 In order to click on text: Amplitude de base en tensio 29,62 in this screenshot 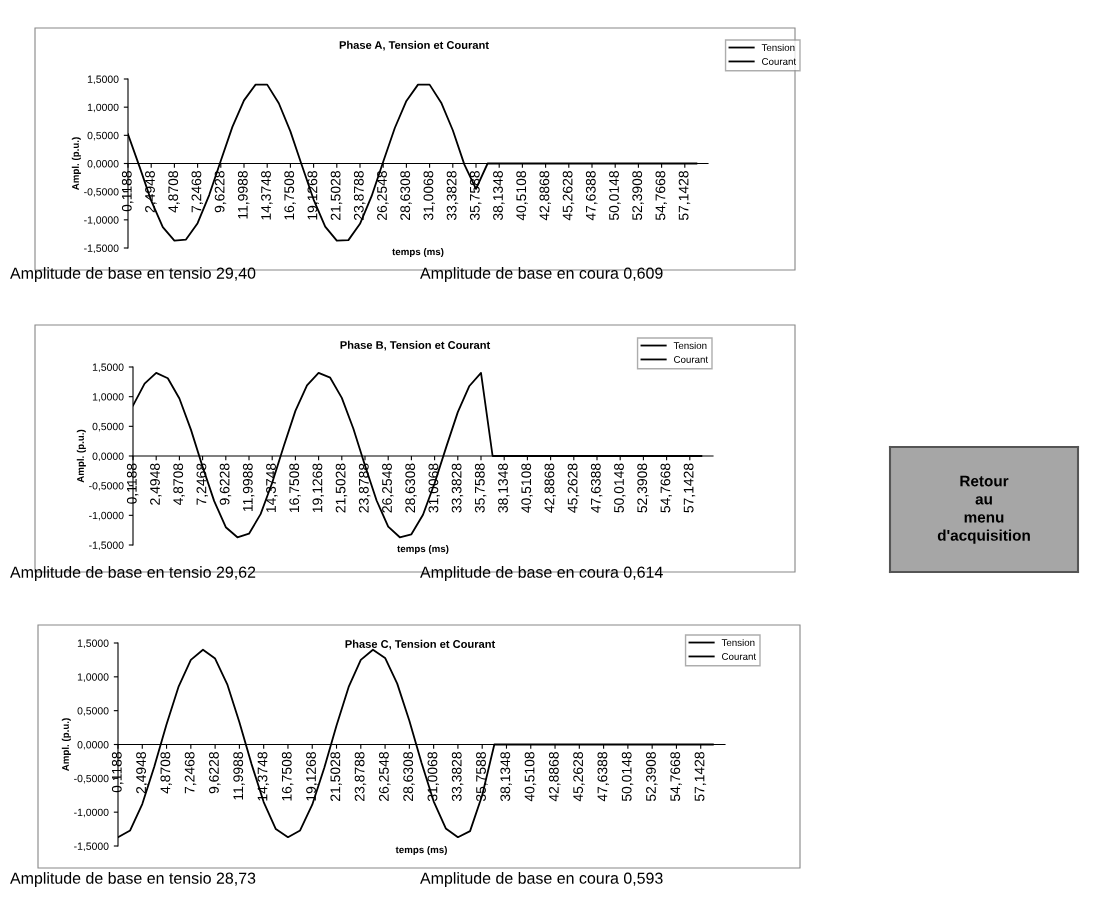, I will do `click(133, 573)`.